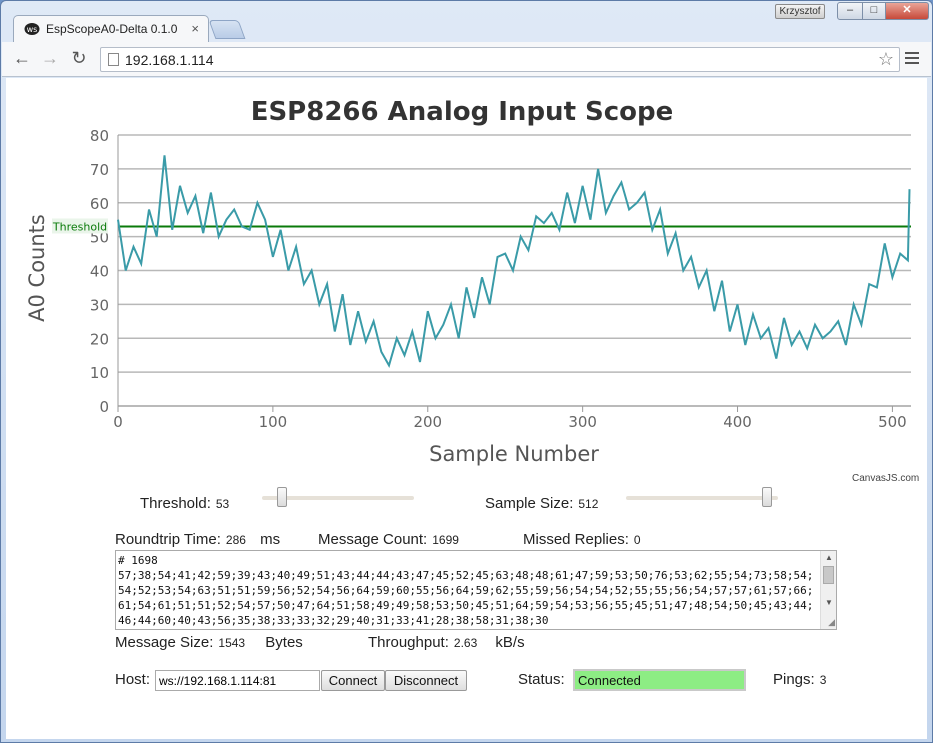 Image resolution: width=933 pixels, height=743 pixels. What do you see at coordinates (767, 497) in the screenshot?
I see `sample-size-slider-thumb` at bounding box center [767, 497].